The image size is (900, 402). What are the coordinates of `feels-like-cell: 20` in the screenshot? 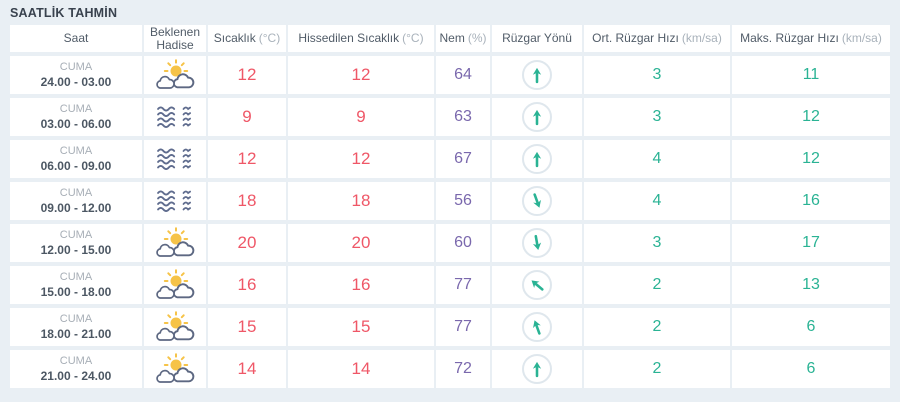 It's located at (361, 243).